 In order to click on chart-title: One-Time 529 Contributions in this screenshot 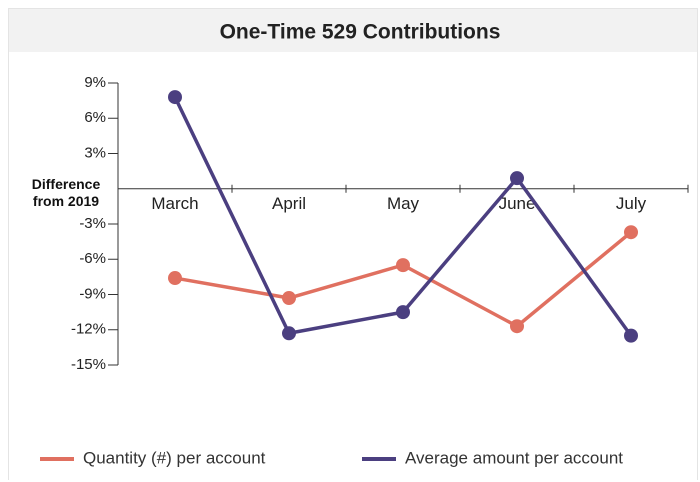, I will do `click(360, 32)`.